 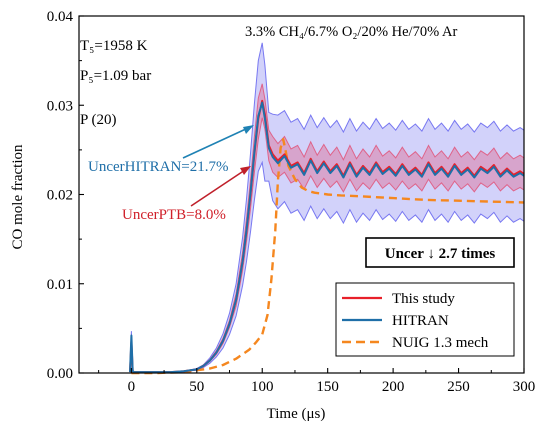 What do you see at coordinates (18, 196) in the screenshot?
I see `y-axis-label: CO mole fraction` at bounding box center [18, 196].